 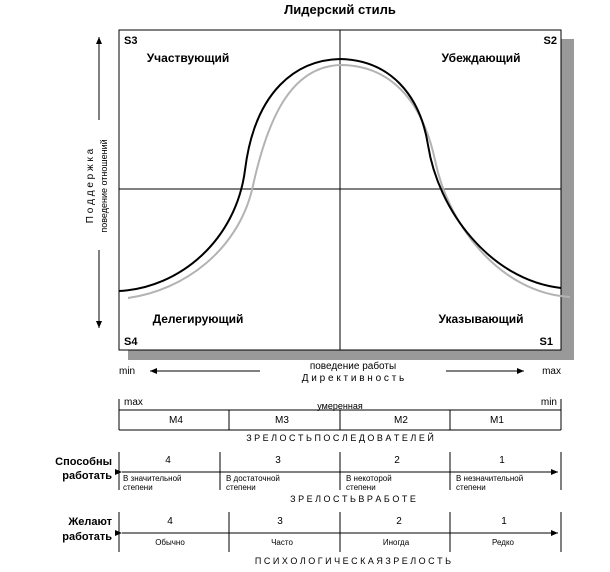 I want to click on y-axis-subtitle: поведение отношений, so click(x=104, y=185).